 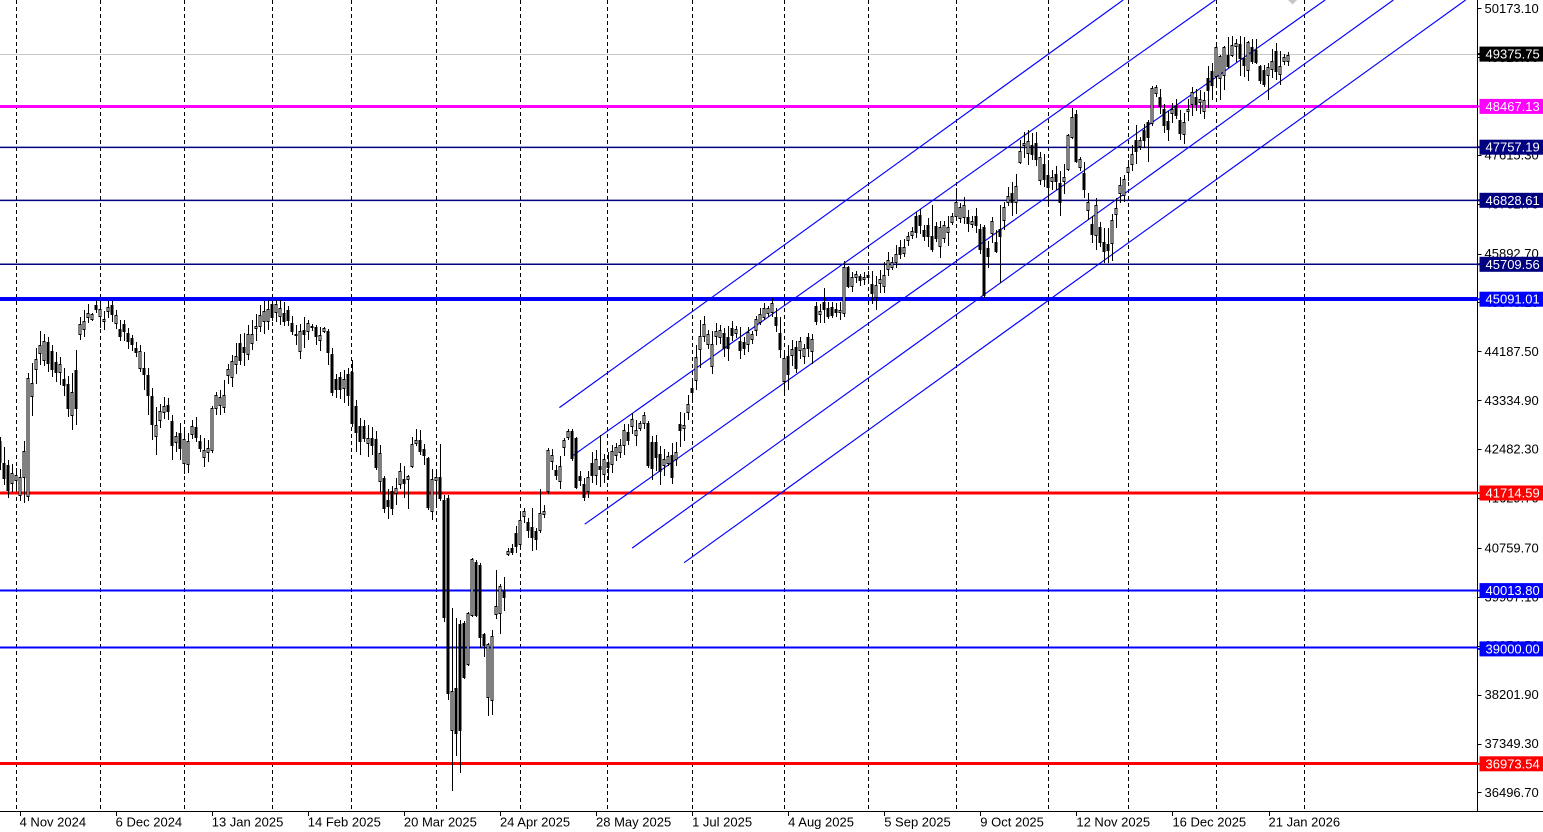 I want to click on svg-text: 21 Jan 2026, so click(x=1305, y=822).